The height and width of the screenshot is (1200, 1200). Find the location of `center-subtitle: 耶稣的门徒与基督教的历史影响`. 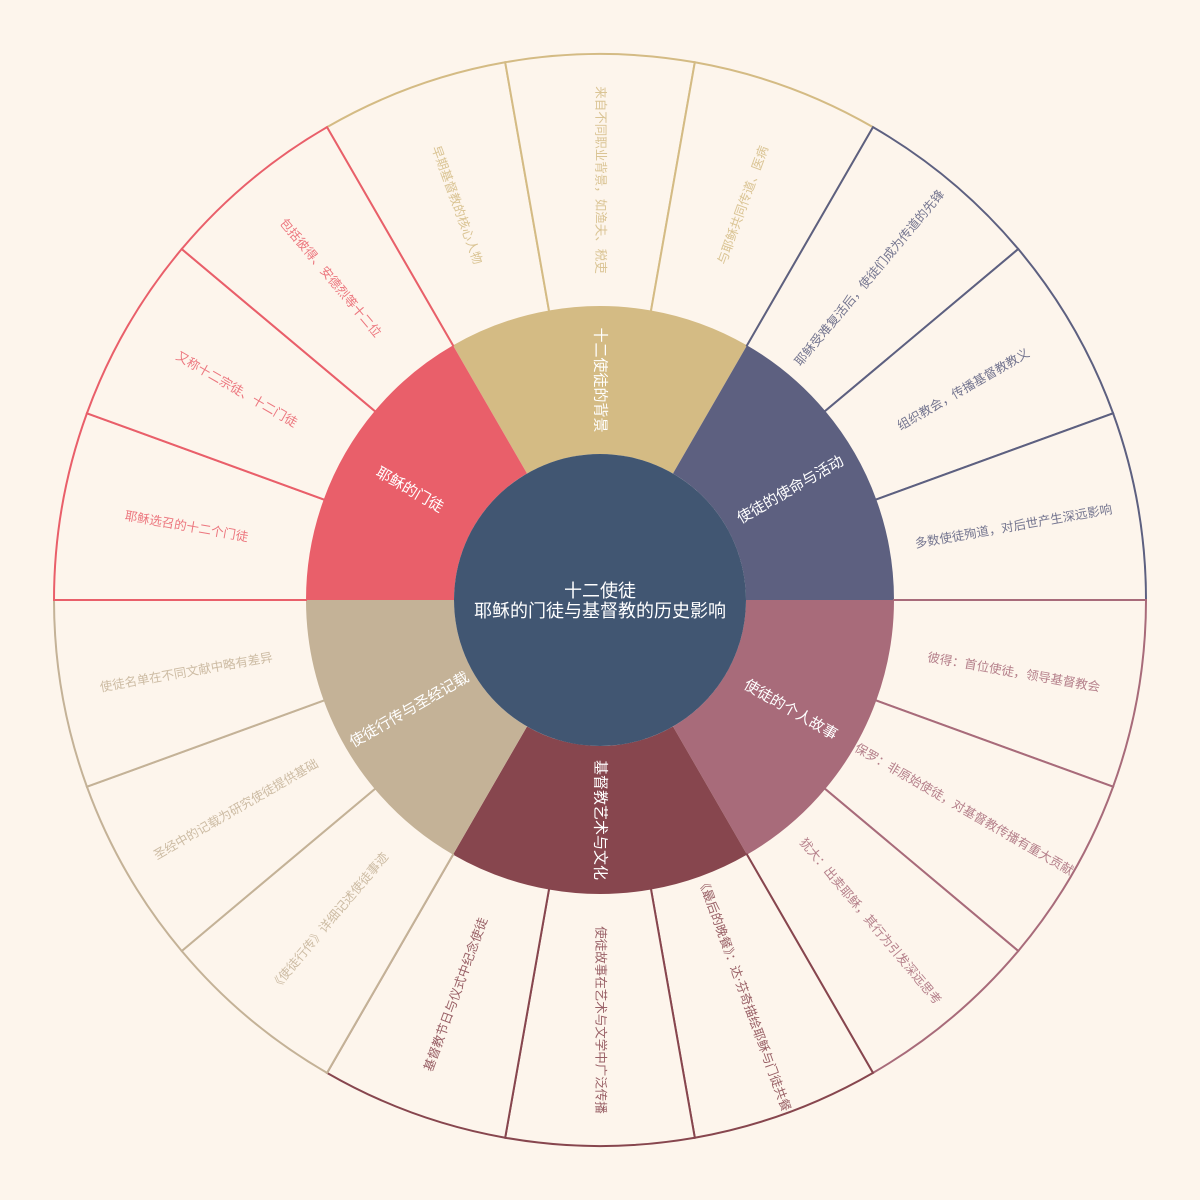

center-subtitle: 耶稣的门徒与基督教的历史影响 is located at coordinates (600, 611).